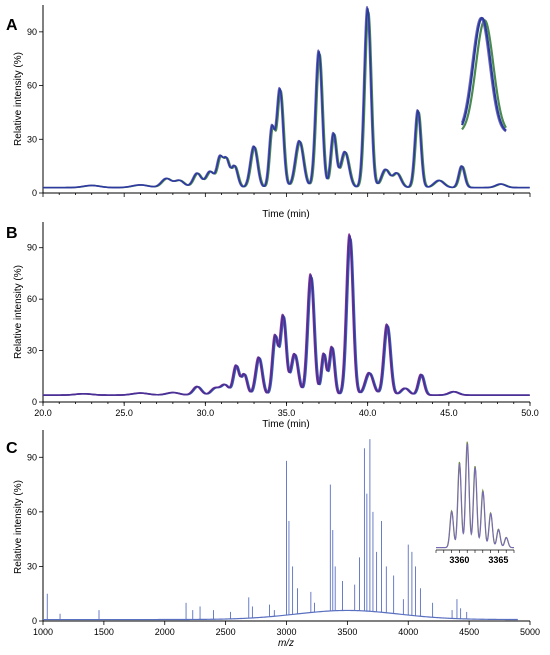 The width and height of the screenshot is (550, 655). Describe the element at coordinates (18, 99) in the screenshot. I see `panel-a-y-axis-title: Relative intensity (%)` at that location.